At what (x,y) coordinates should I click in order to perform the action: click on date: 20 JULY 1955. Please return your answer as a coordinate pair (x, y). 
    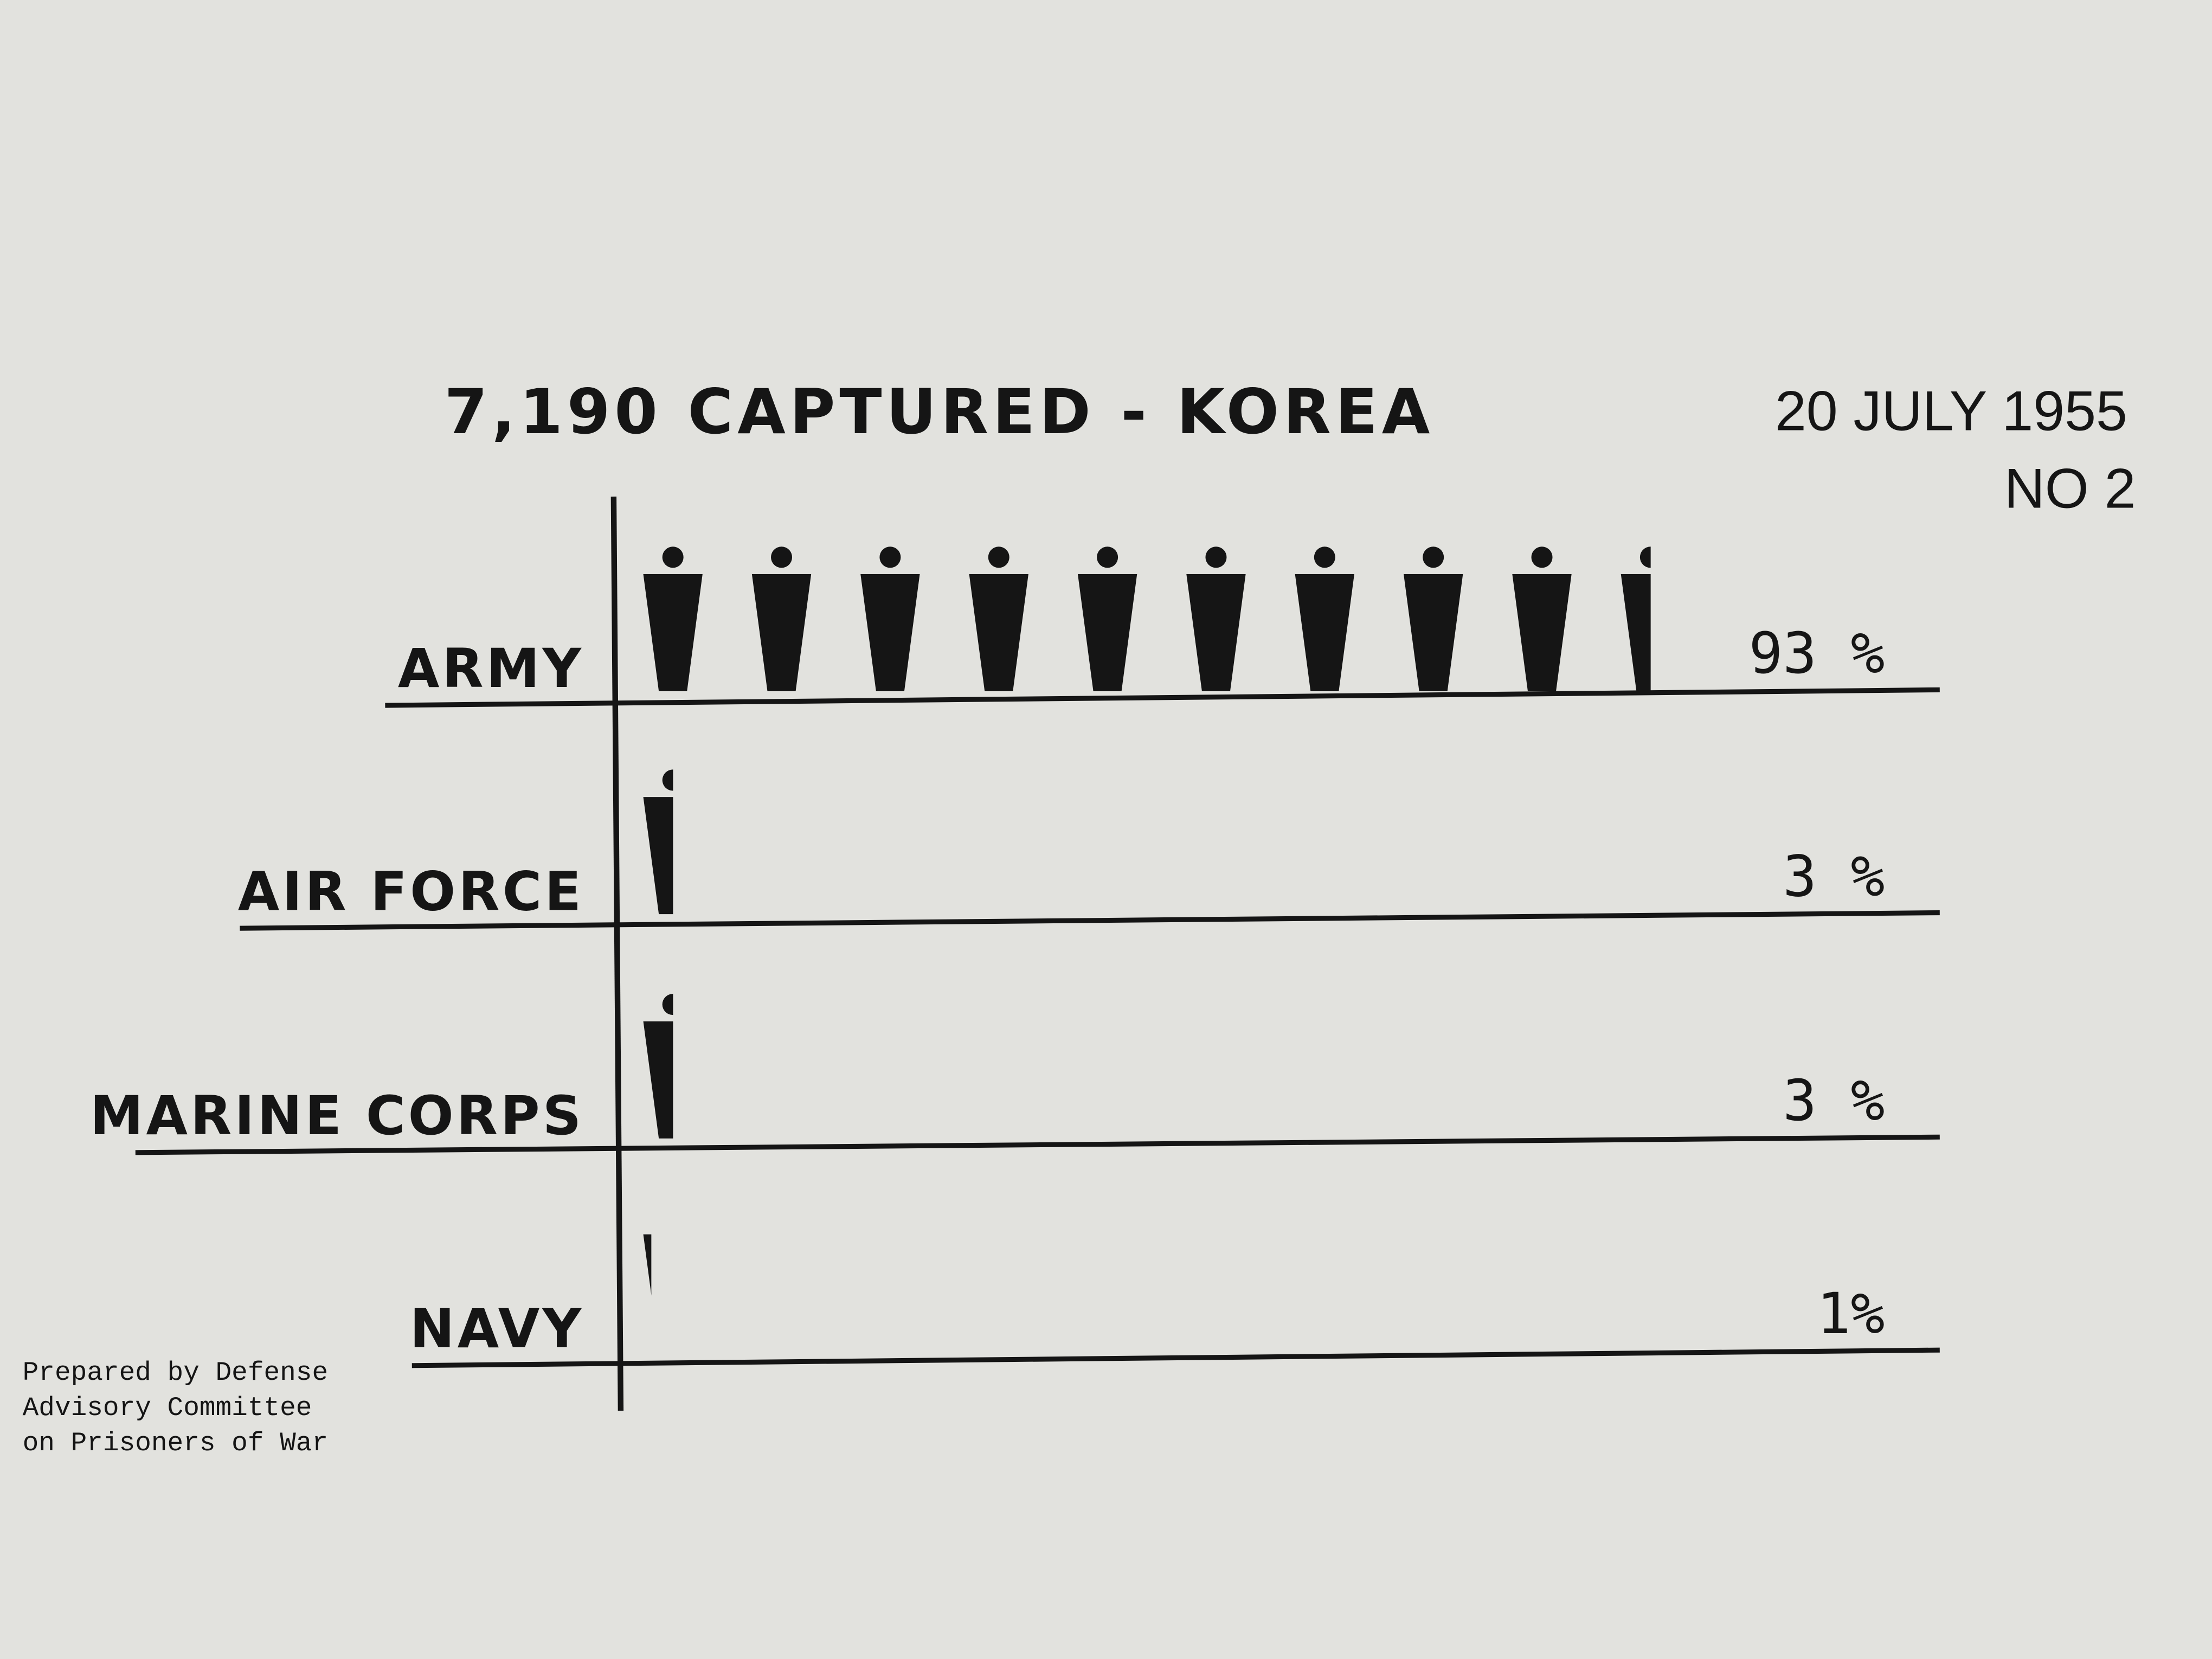
    Looking at the image, I should click on (1951, 411).